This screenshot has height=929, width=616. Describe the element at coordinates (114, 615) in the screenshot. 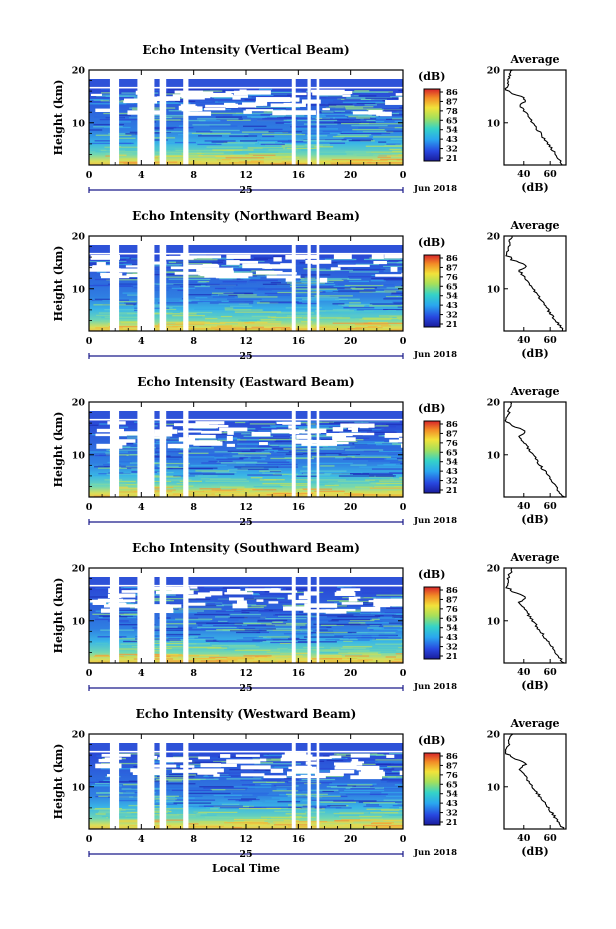

I see `data-gap` at that location.